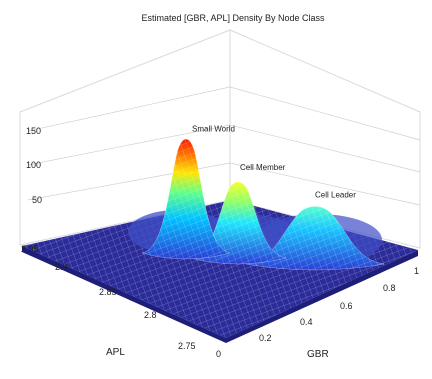  What do you see at coordinates (265, 338) in the screenshot?
I see `gbr-tick-label: 0.2` at bounding box center [265, 338].